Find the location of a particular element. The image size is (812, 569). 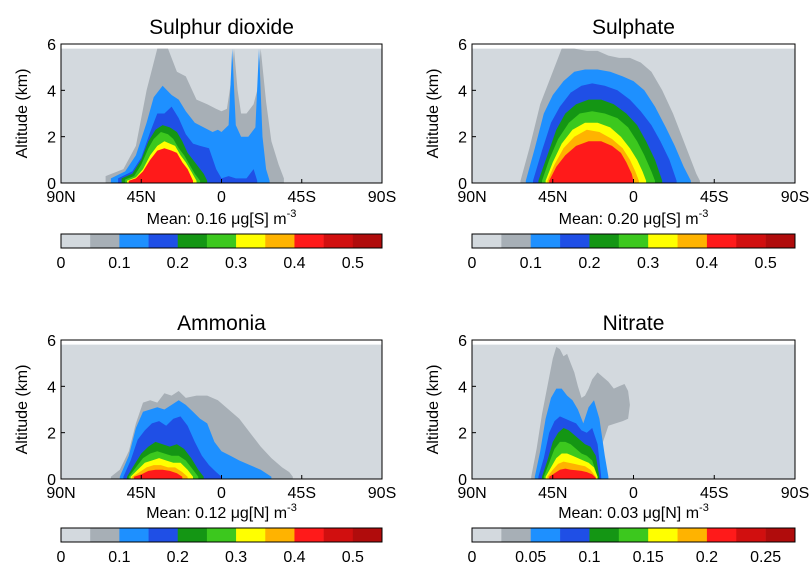

chart-title: Sulphate is located at coordinates (633, 27).